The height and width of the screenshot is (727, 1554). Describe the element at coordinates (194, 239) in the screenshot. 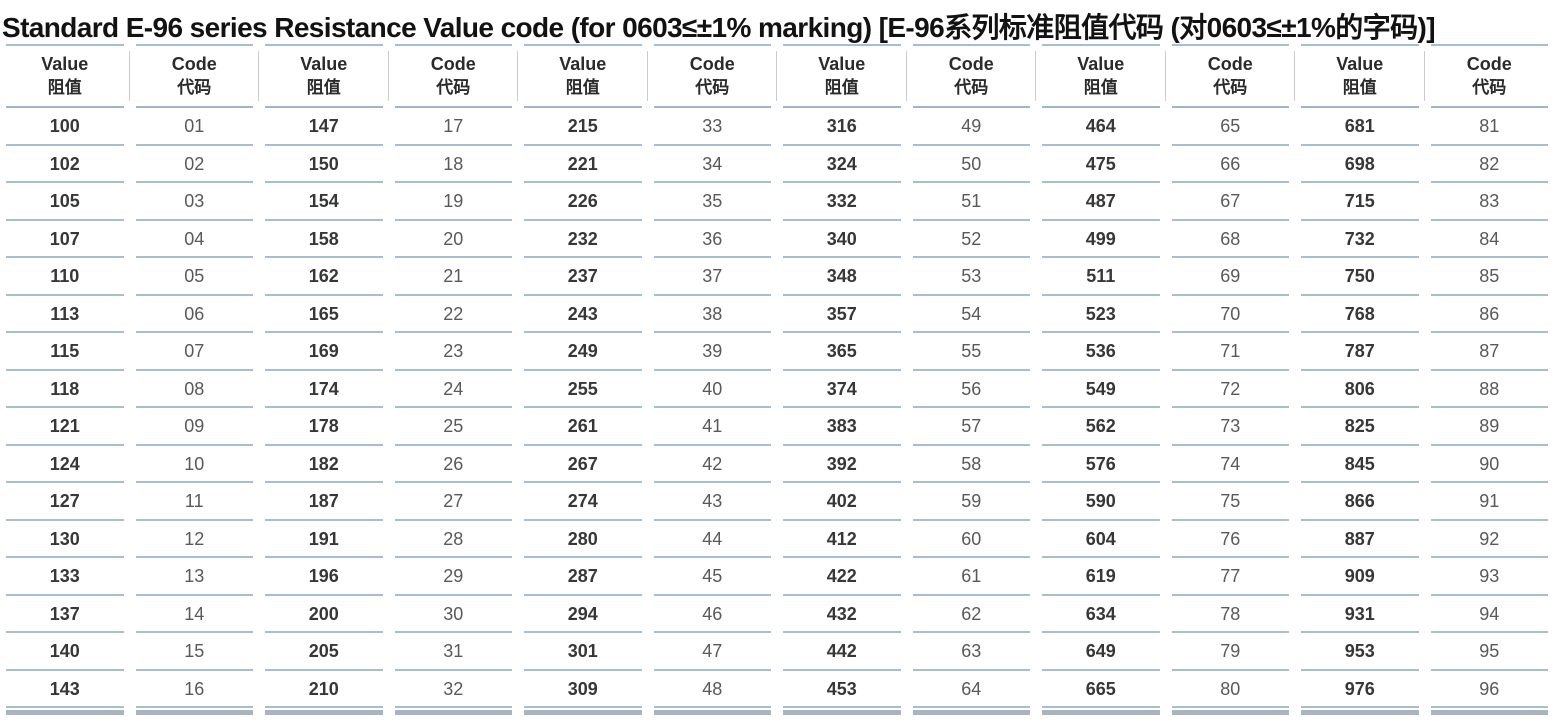

I see `code-cell: 04` at that location.